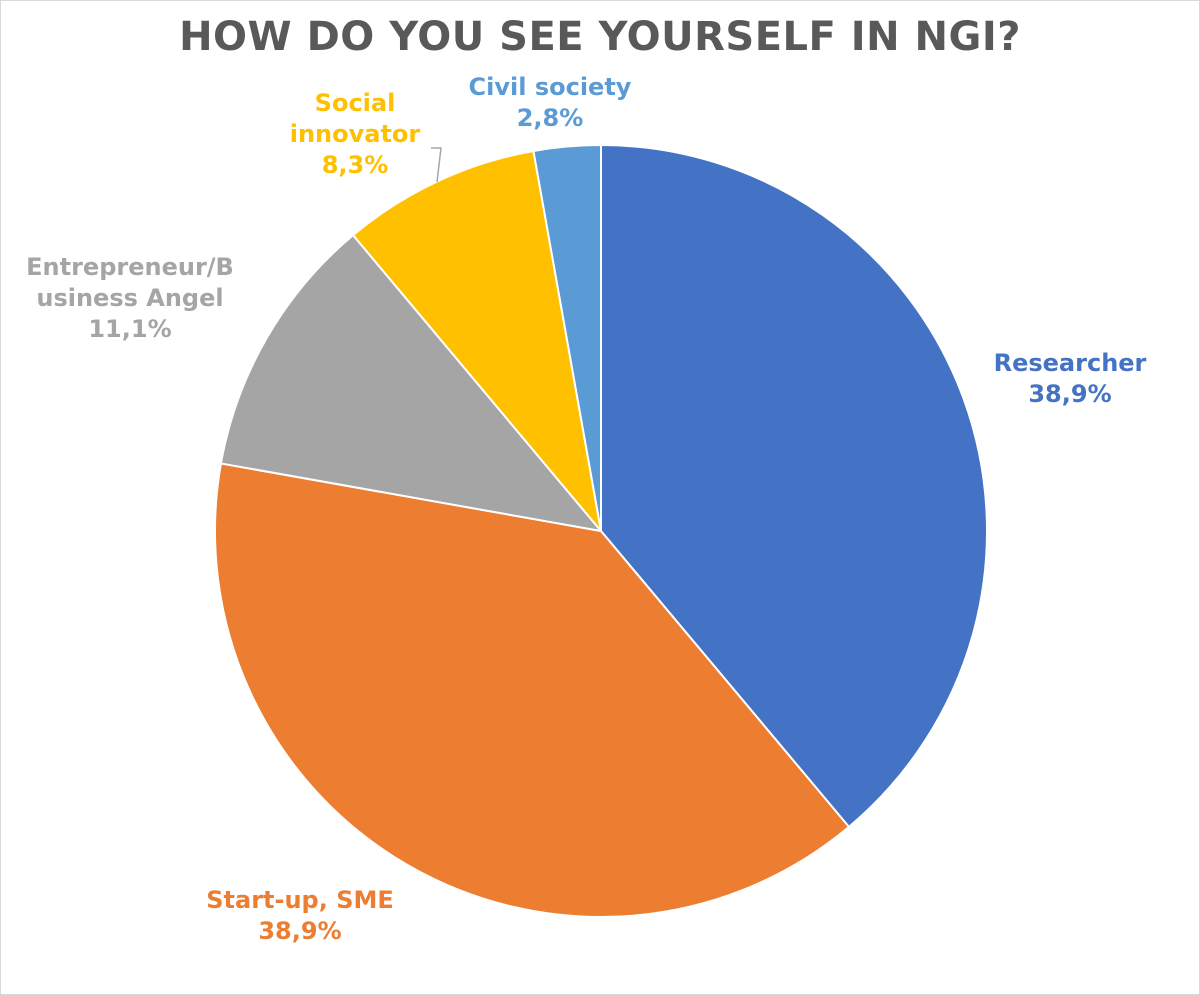  I want to click on slice-label-social-line1: Social, so click(355, 103).